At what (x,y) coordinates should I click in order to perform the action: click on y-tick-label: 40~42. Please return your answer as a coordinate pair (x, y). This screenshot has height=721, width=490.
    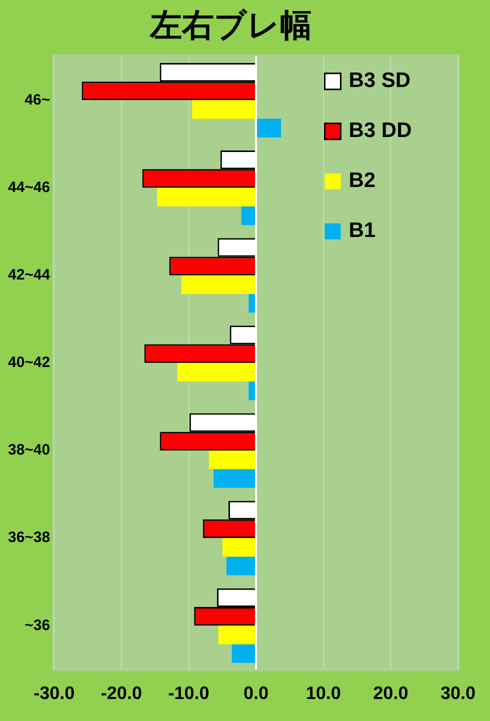
    Looking at the image, I should click on (29, 363).